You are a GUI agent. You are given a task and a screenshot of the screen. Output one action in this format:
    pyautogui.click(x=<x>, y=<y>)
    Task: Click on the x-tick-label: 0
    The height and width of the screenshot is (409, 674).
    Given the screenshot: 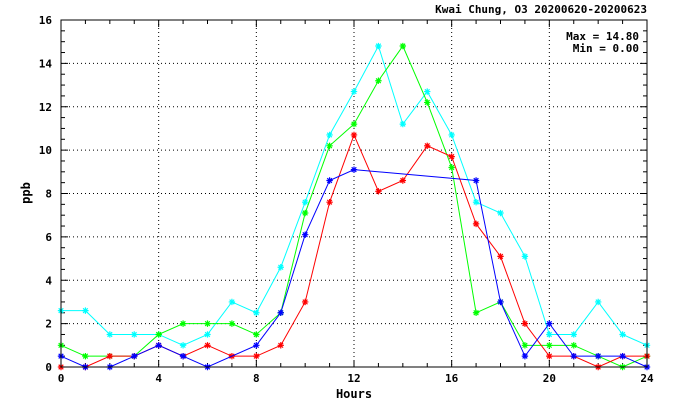 What is the action you would take?
    pyautogui.click(x=61, y=378)
    